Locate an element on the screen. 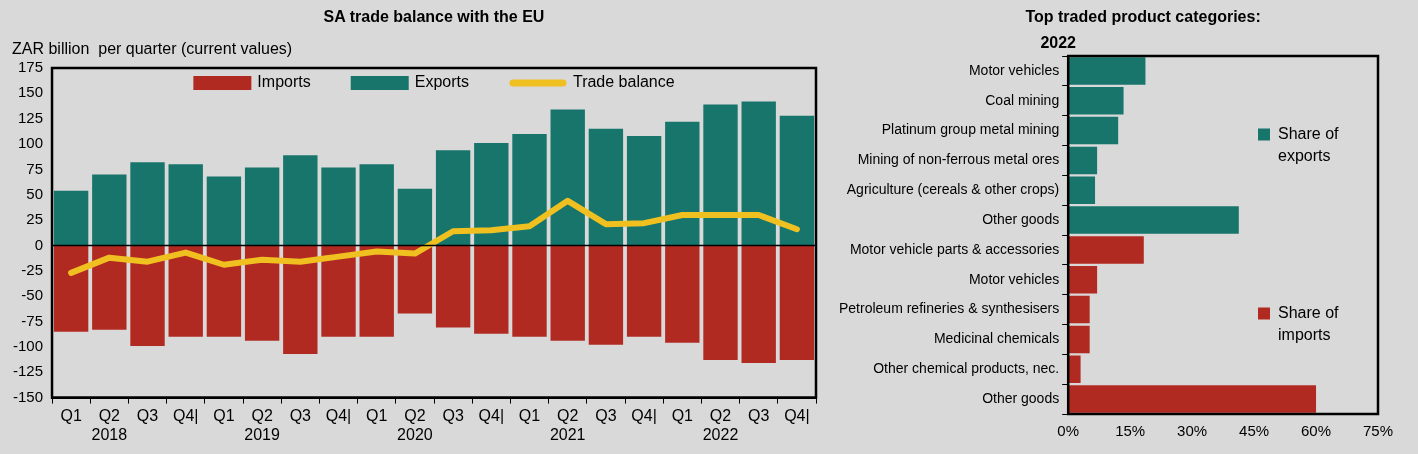 The width and height of the screenshot is (1418, 454). x-tick-label: 15% is located at coordinates (1130, 431).